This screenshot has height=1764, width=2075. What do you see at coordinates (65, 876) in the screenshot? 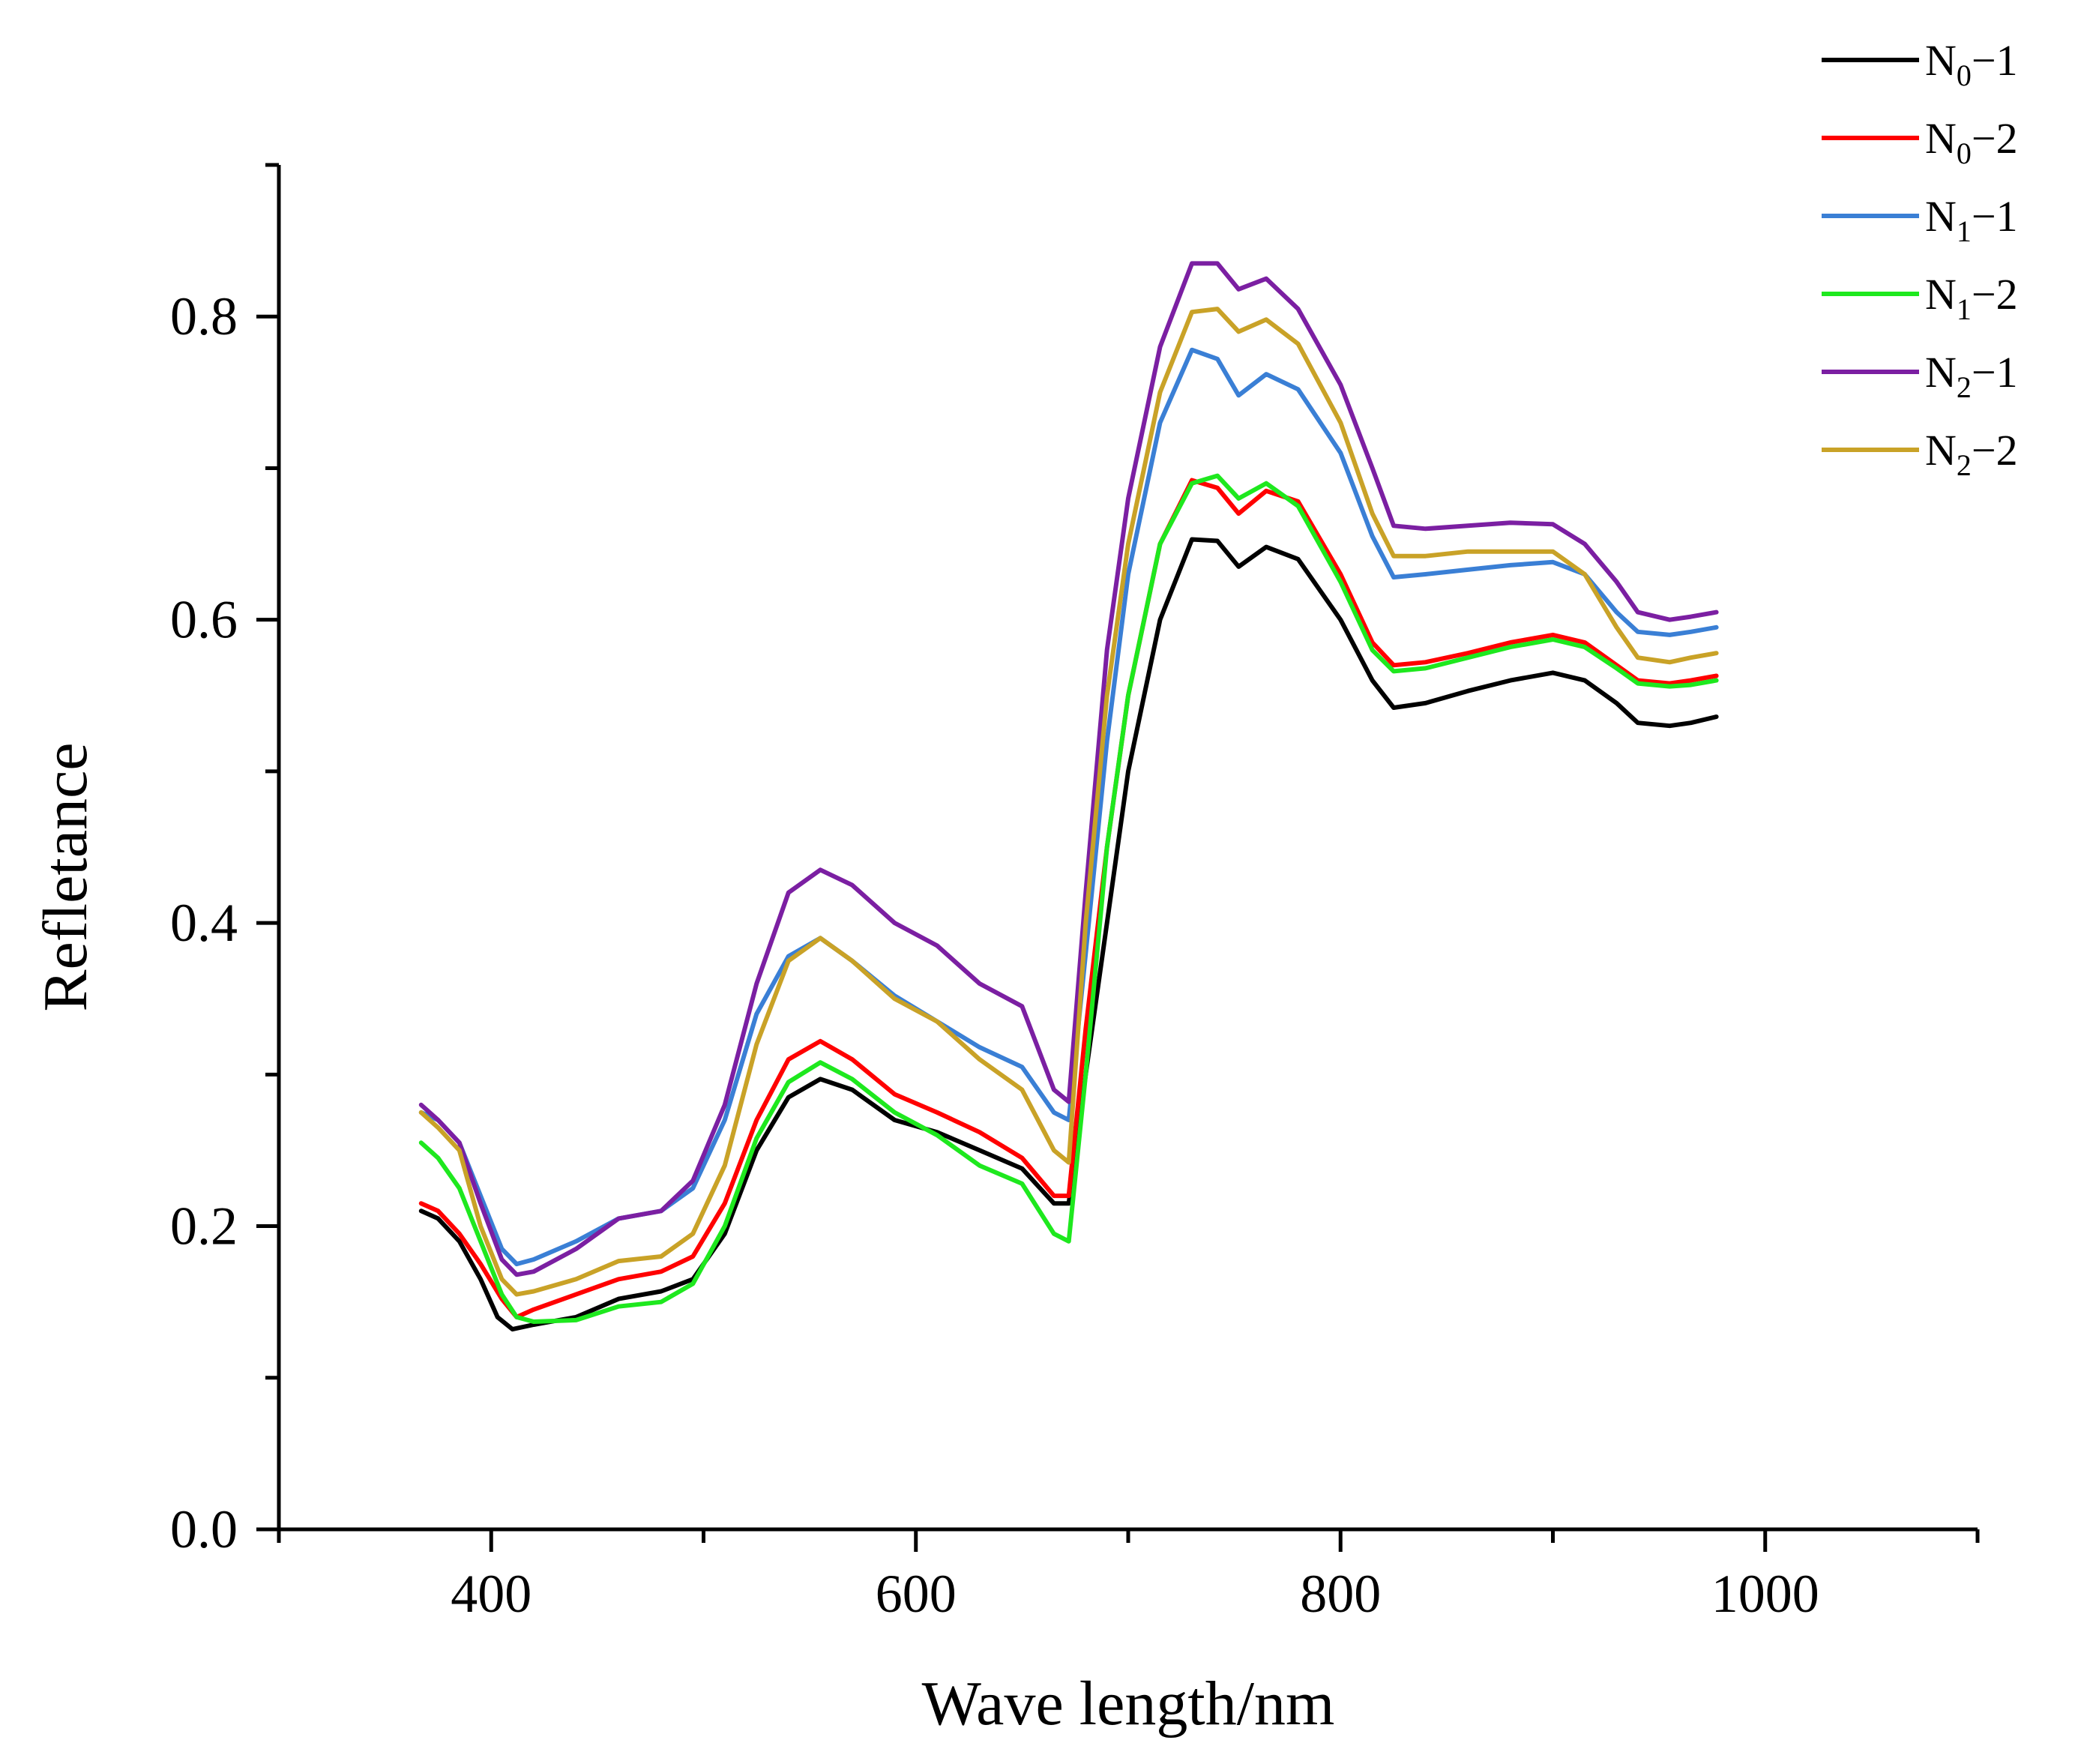
I see `y-axis-title: Refletance` at bounding box center [65, 876].